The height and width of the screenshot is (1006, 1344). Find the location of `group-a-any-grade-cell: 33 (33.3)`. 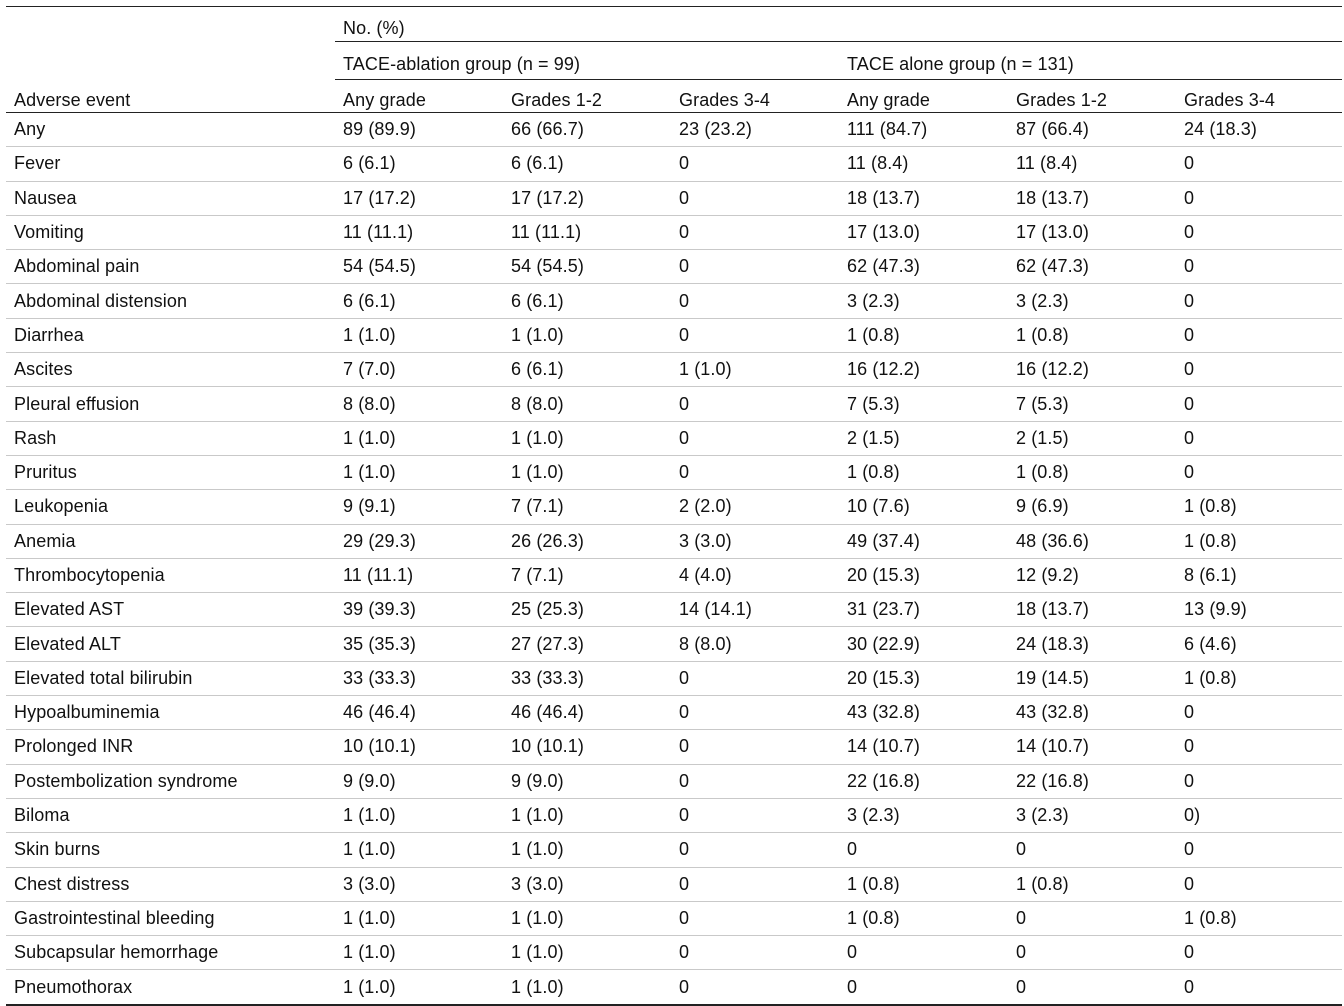

group-a-any-grade-cell: 33 (33.3) is located at coordinates (419, 679).